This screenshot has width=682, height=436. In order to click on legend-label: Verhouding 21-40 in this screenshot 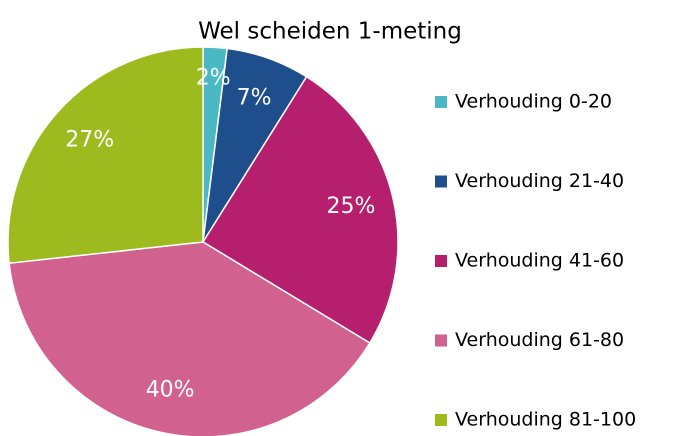, I will do `click(539, 181)`.